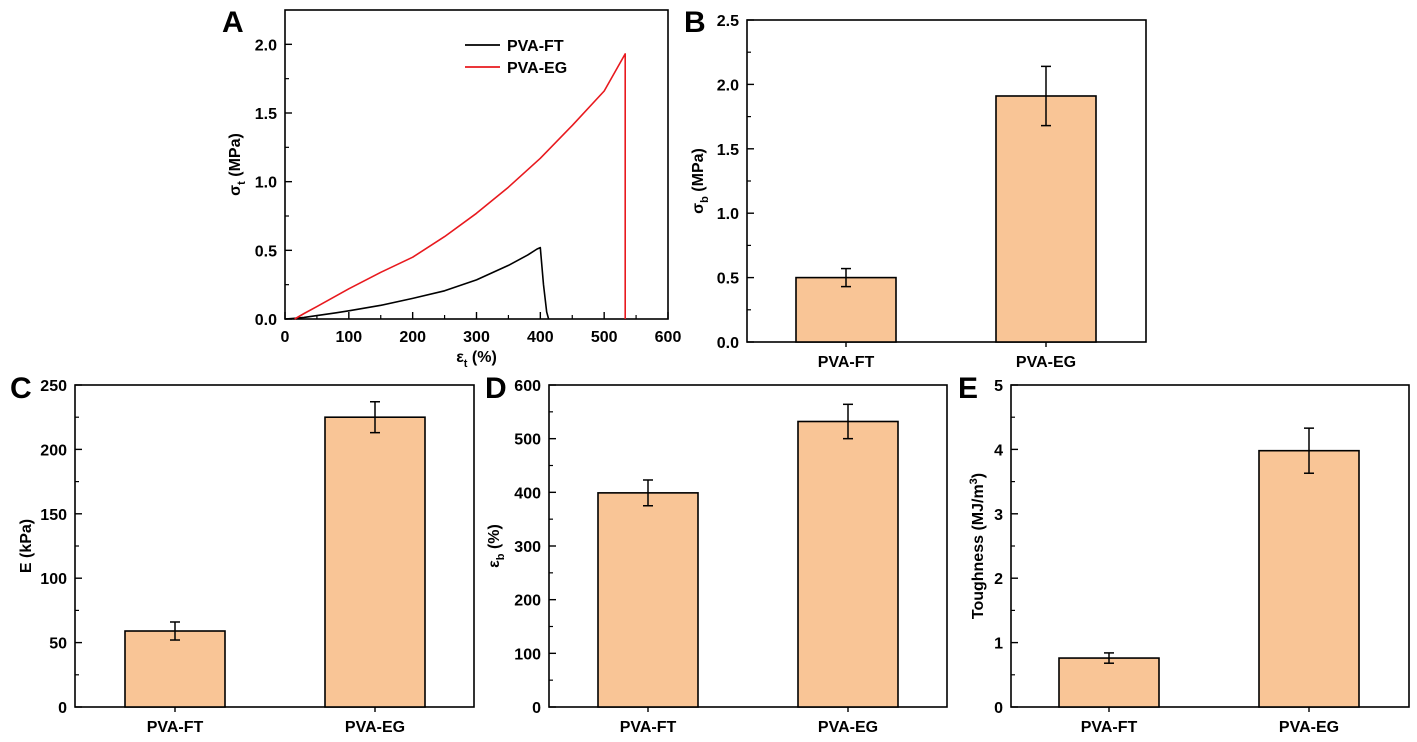  Describe the element at coordinates (998, 450) in the screenshot. I see `y-tick-label: 4` at that location.